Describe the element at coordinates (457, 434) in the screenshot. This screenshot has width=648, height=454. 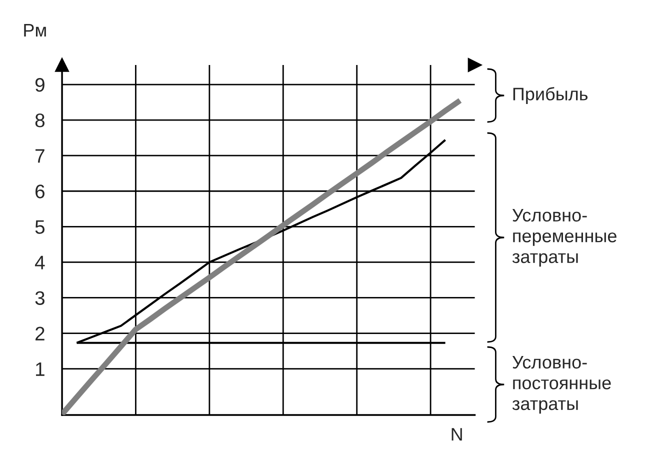
I see `x-axis-title: N` at that location.